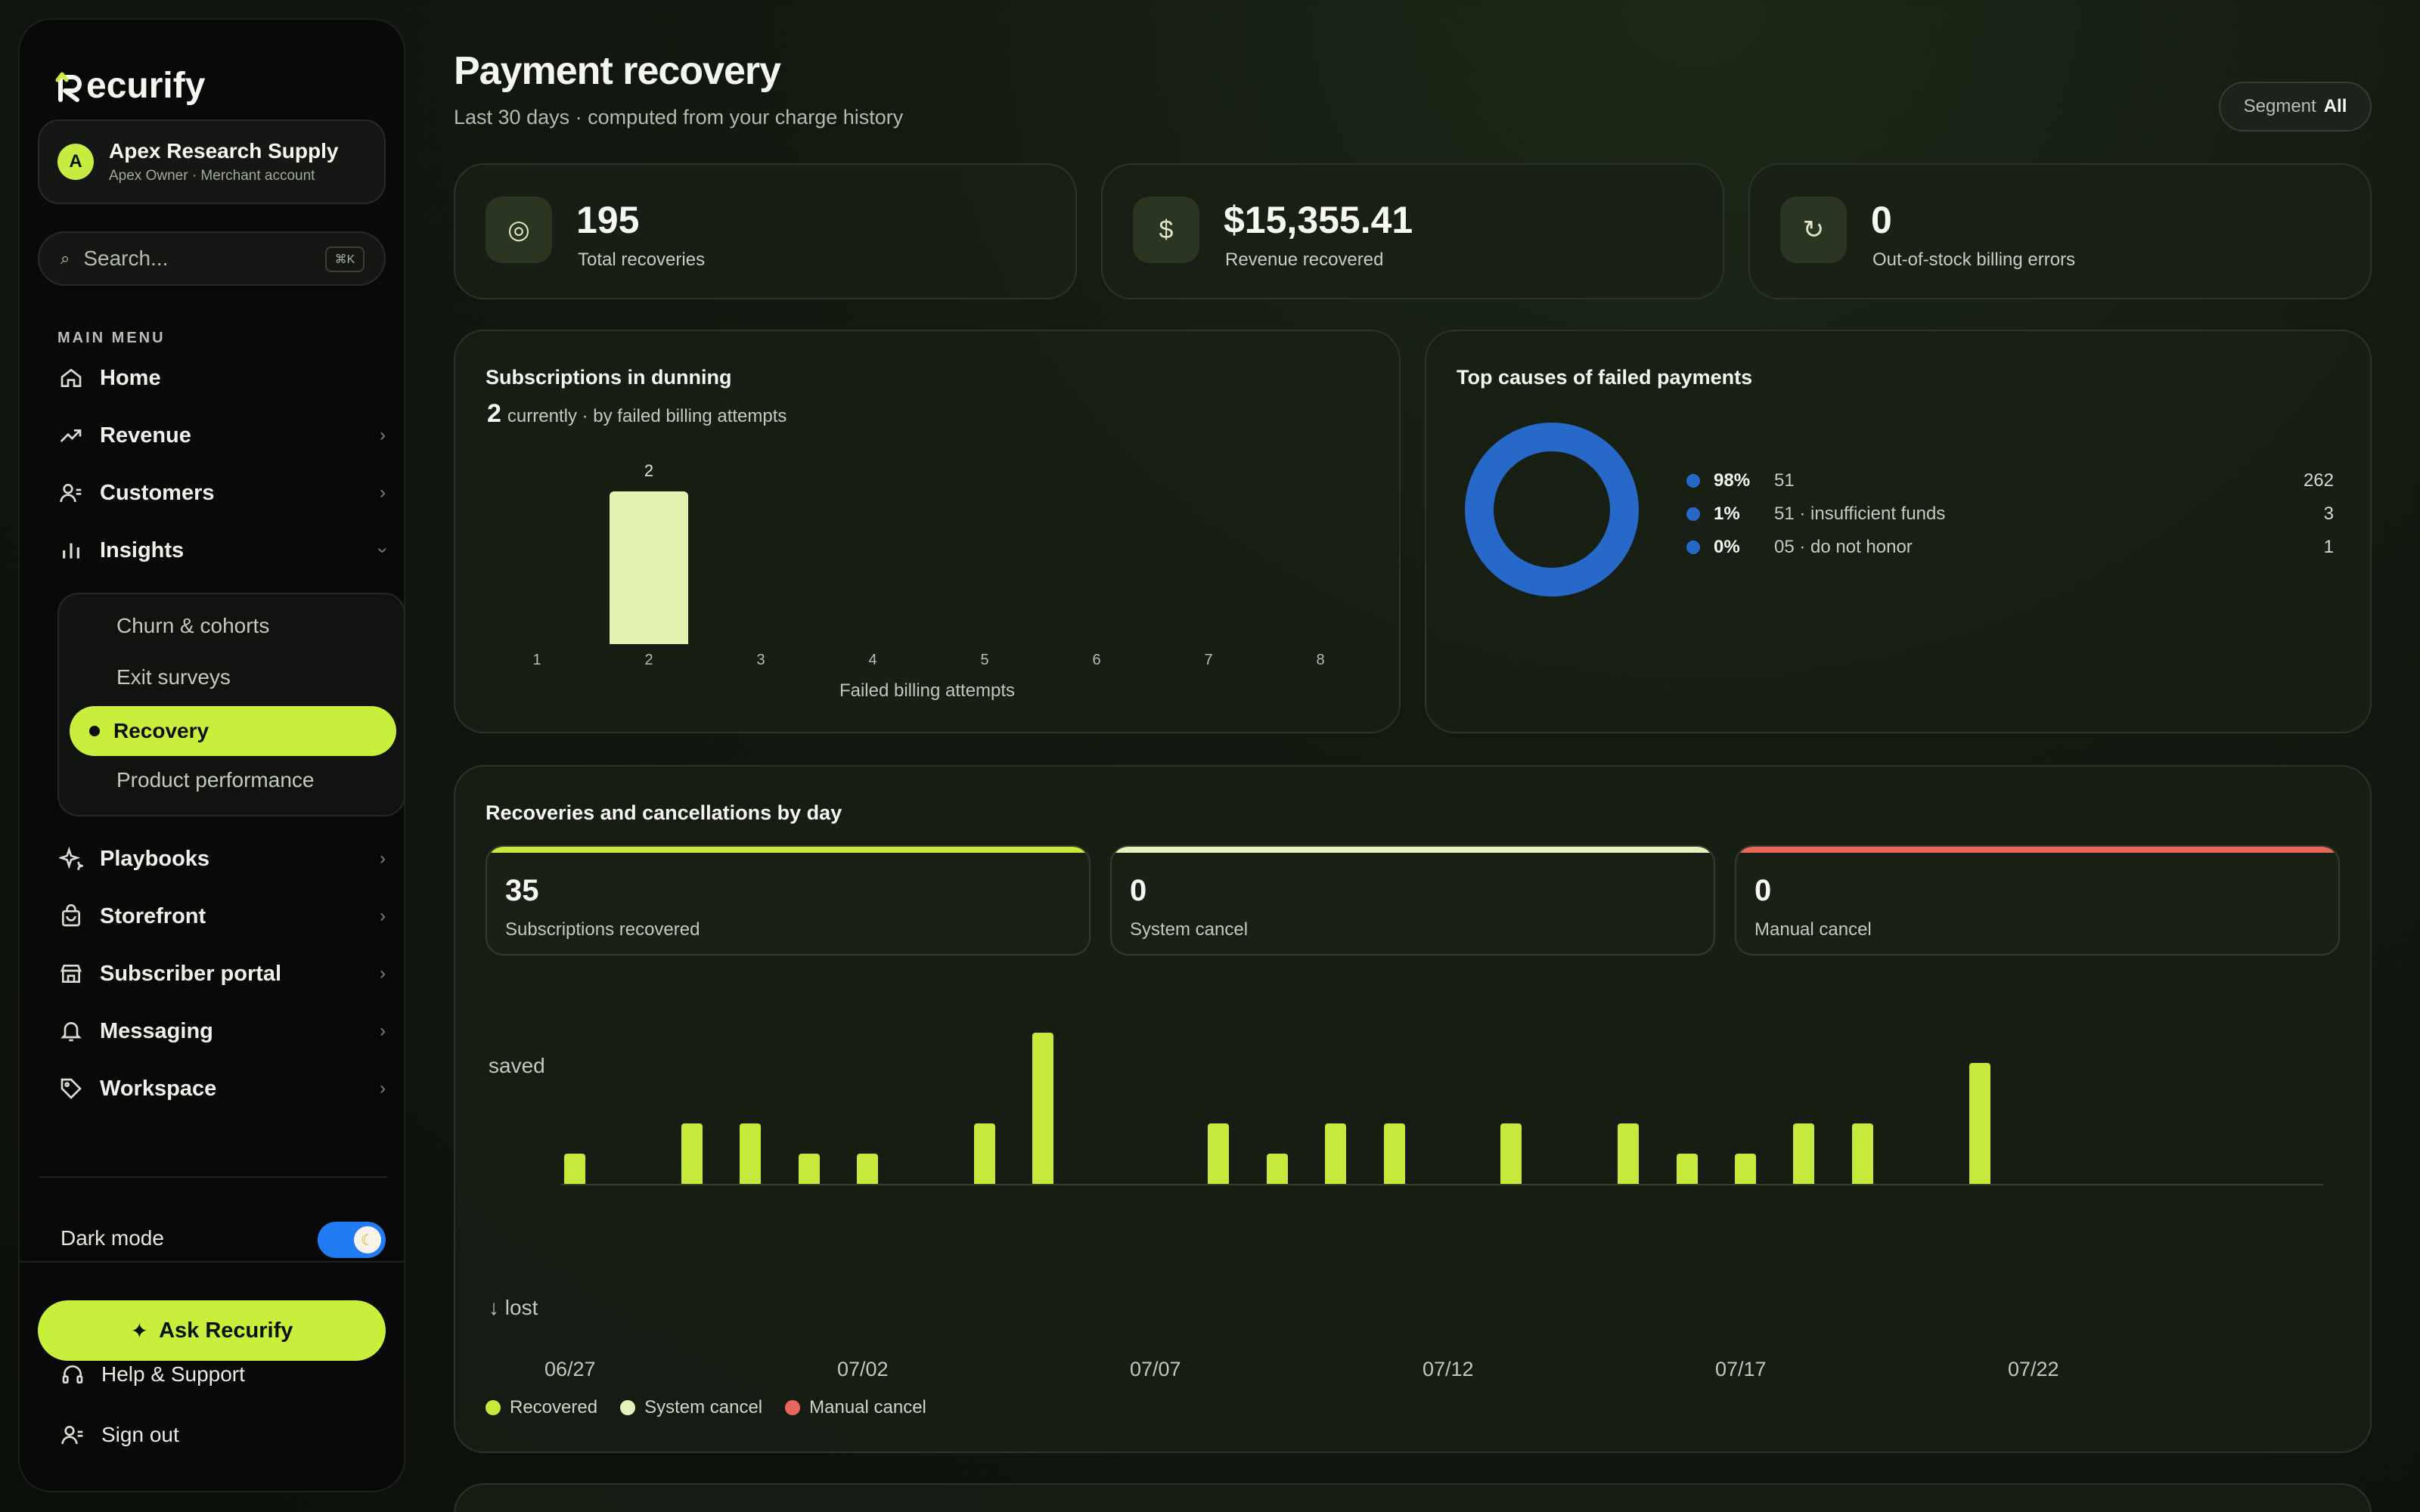 This screenshot has height=1512, width=2420. Describe the element at coordinates (1605, 377) in the screenshot. I see `card-title: Top causes of failed payments` at that location.